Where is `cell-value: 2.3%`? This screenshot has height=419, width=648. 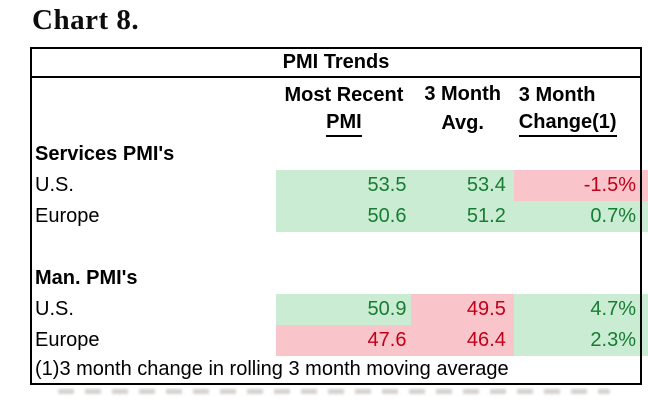
cell-value: 2.3% is located at coordinates (576, 340).